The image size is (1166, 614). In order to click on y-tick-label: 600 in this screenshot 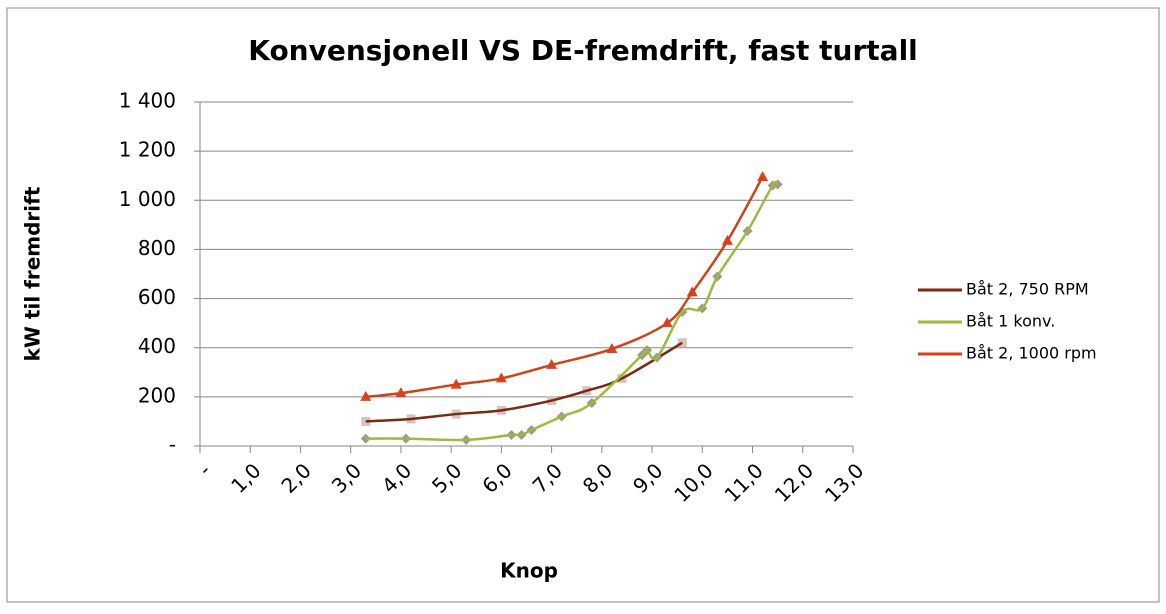, I will do `click(157, 297)`.